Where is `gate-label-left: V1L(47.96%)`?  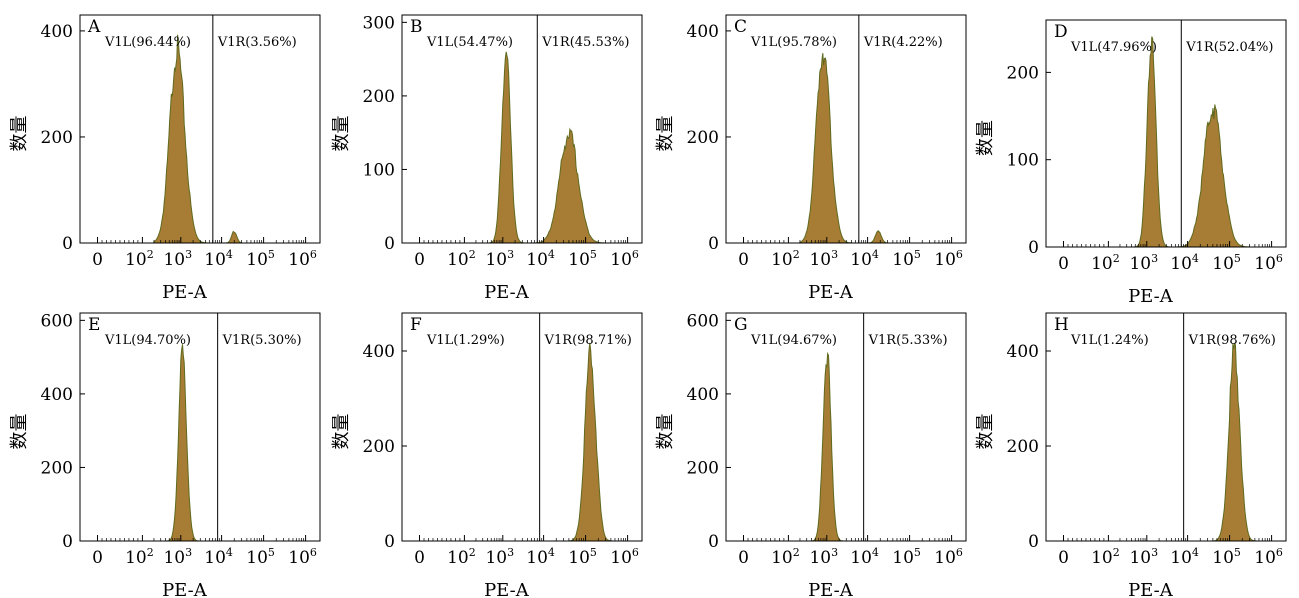 gate-label-left: V1L(47.96%) is located at coordinates (1113, 47).